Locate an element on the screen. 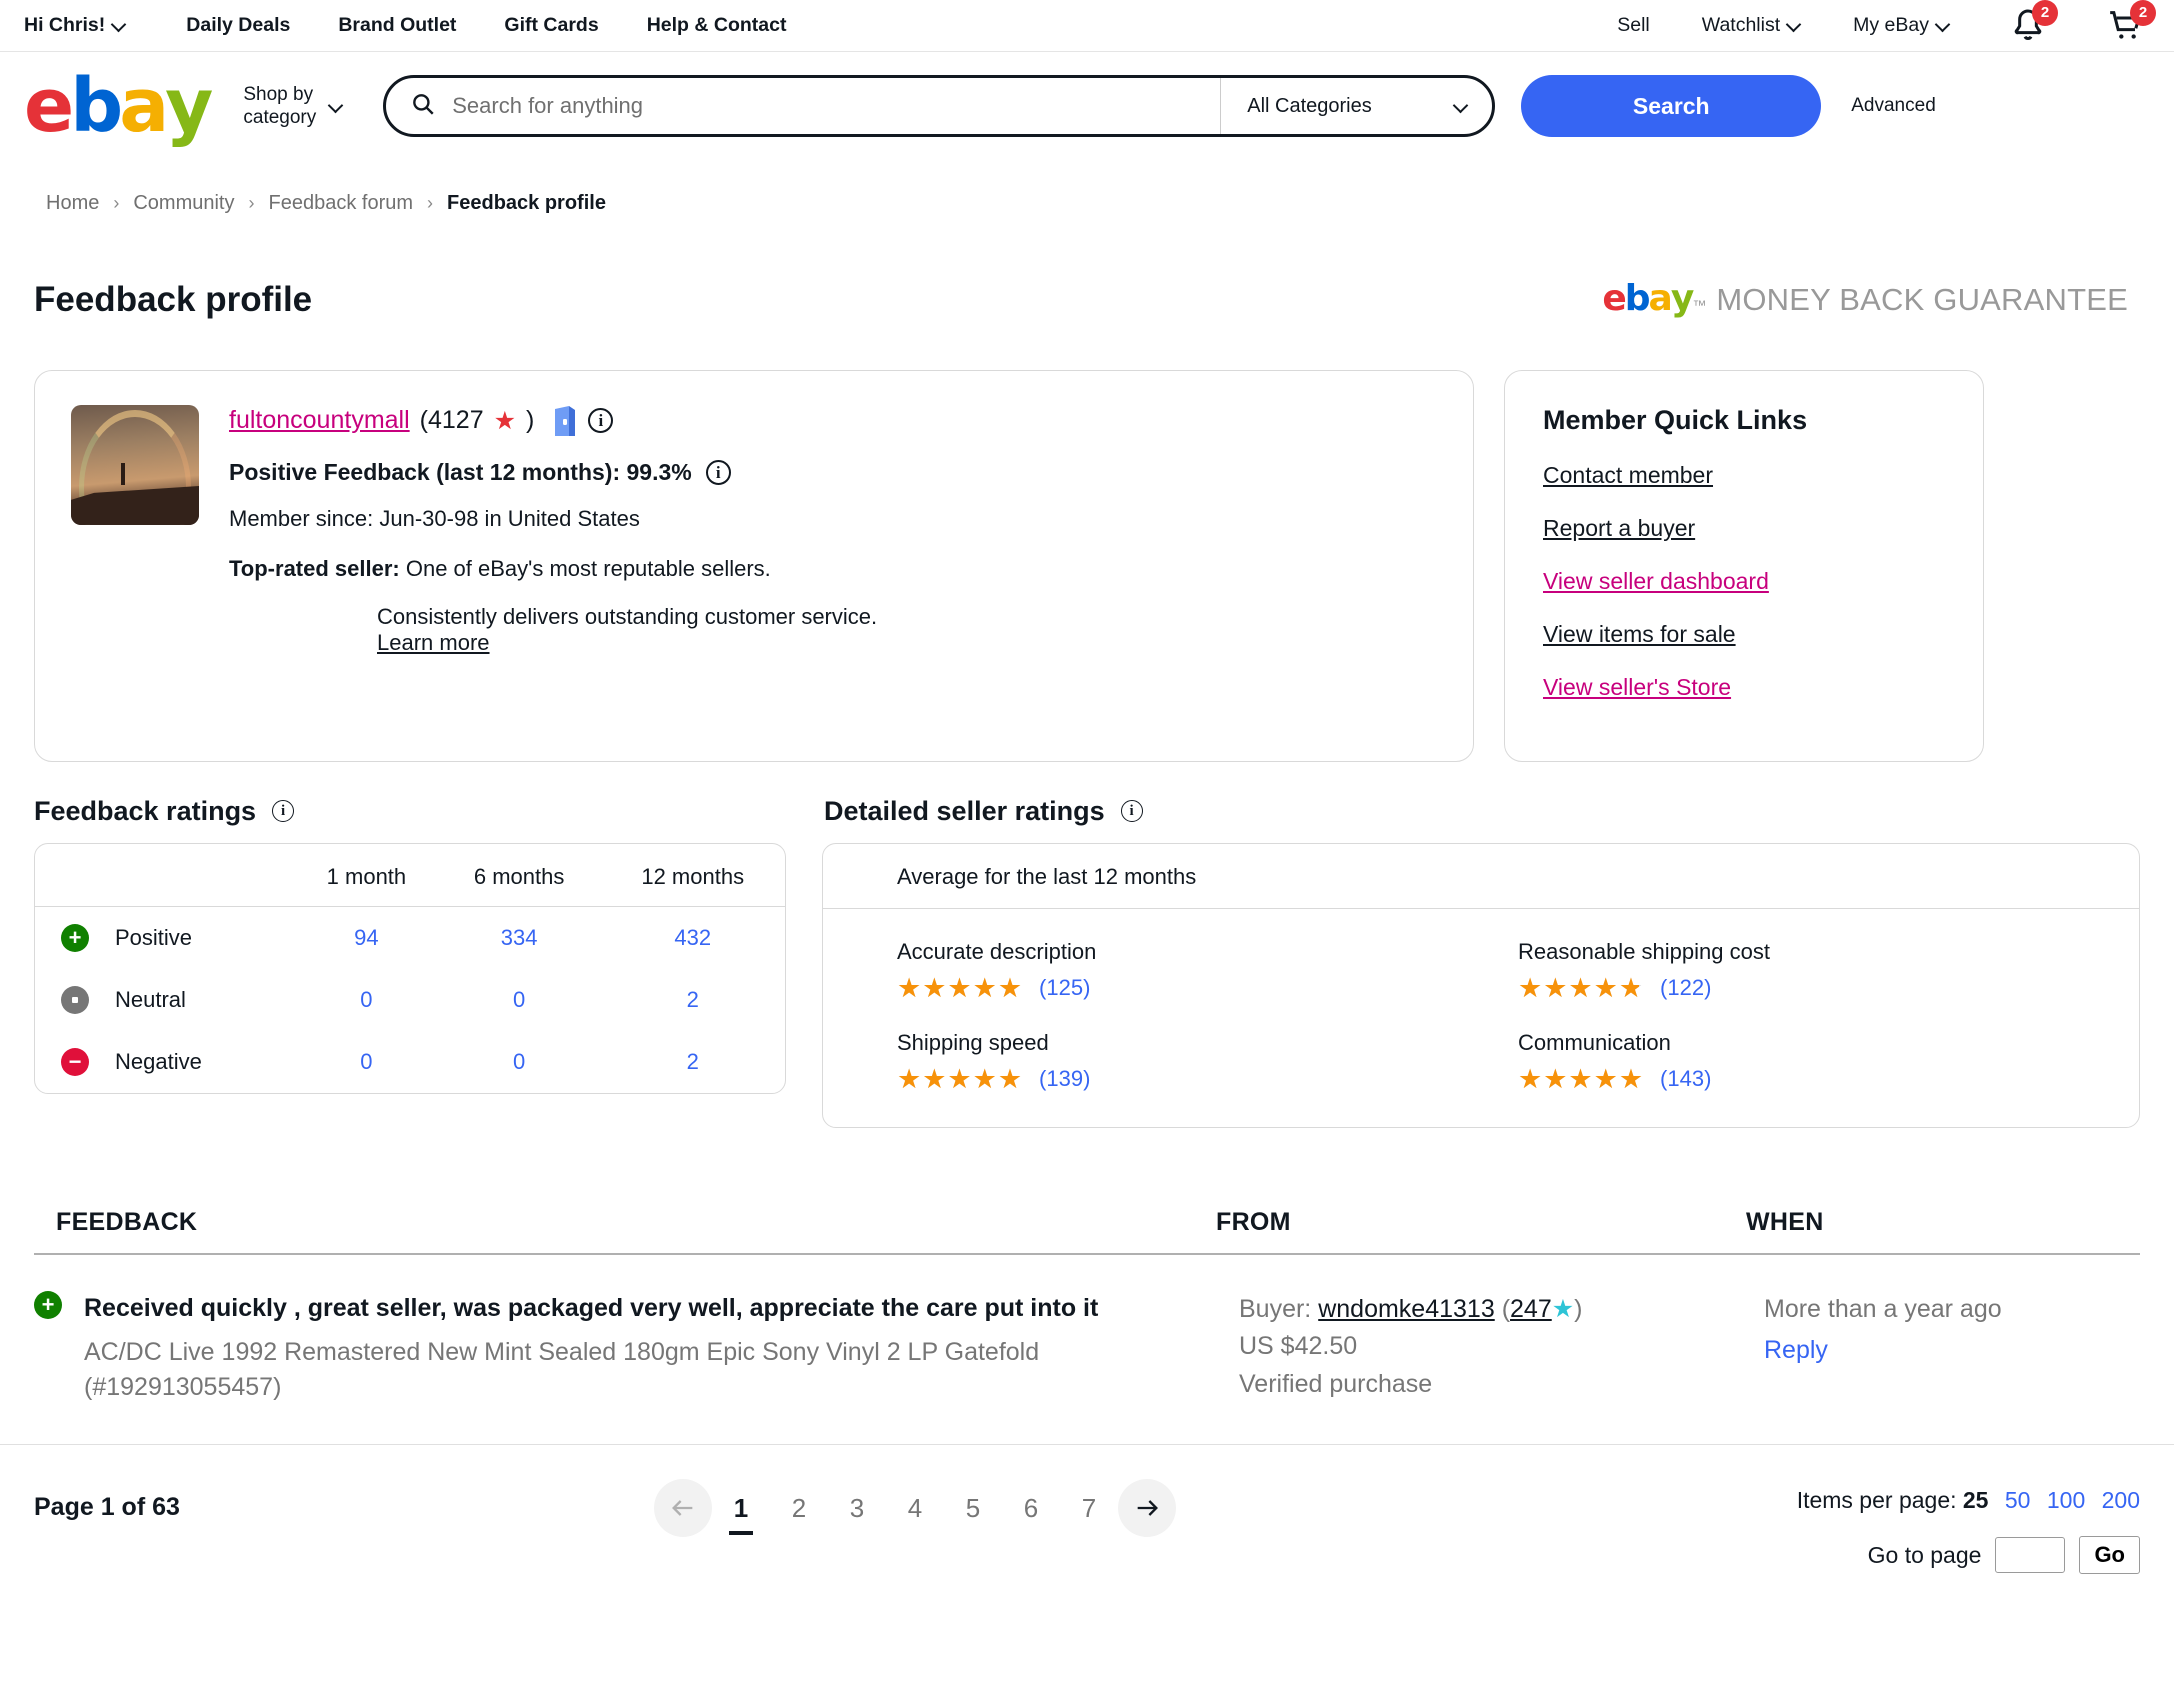 Image resolution: width=2174 pixels, height=1694 pixels. negative-6-months: 0 is located at coordinates (519, 1061).